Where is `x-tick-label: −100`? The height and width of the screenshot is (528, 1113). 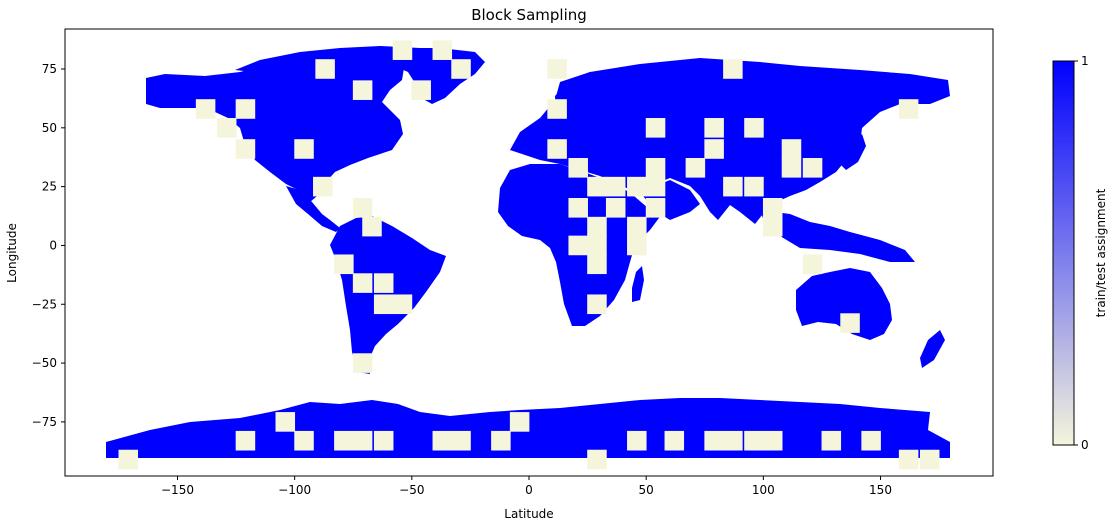 x-tick-label: −100 is located at coordinates (294, 490).